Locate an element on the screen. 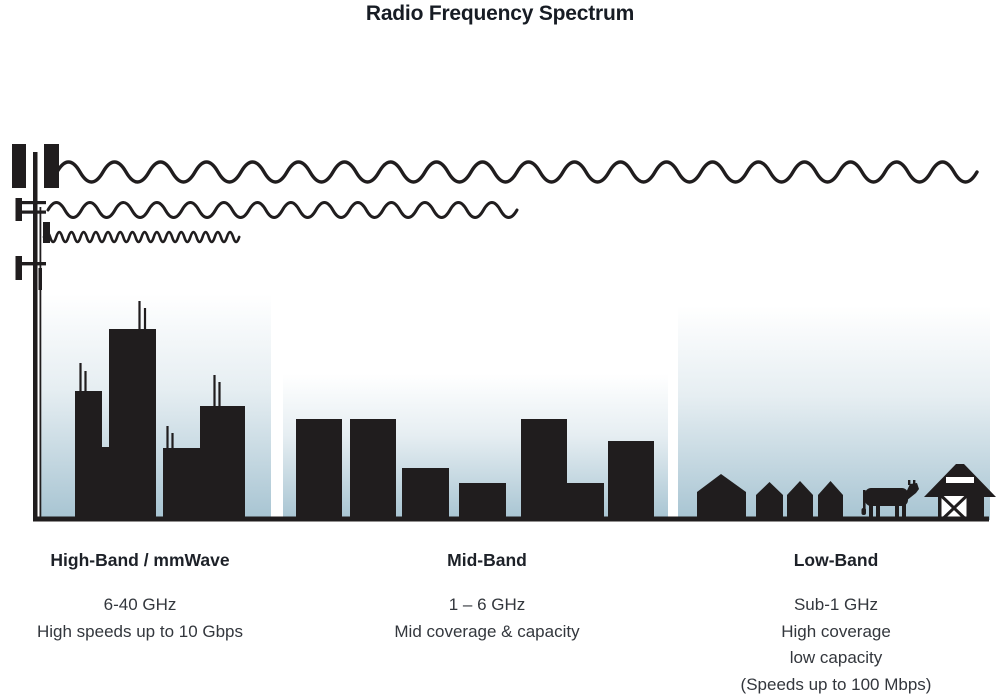  low-band-coverage: High coverage is located at coordinates (836, 631).